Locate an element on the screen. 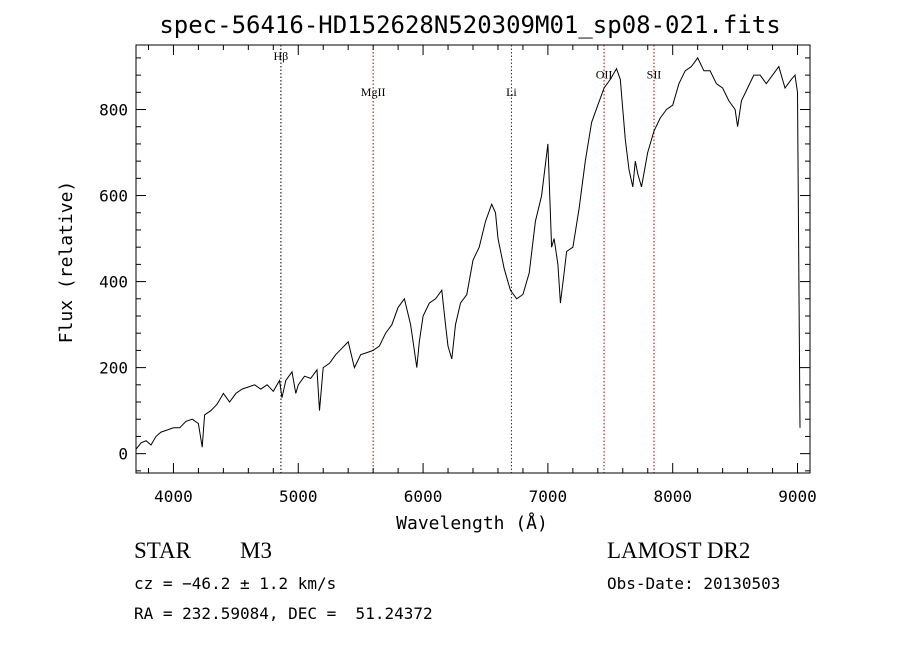 The image size is (900, 649). observation-date: Obs-Date: 20130503 is located at coordinates (694, 583).